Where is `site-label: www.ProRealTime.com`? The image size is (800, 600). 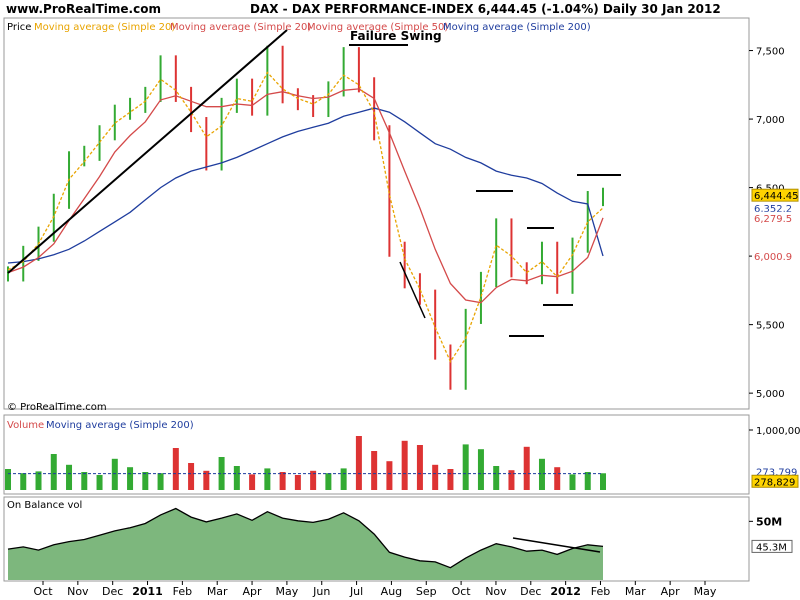
site-label: www.ProRealTime.com is located at coordinates (83, 9).